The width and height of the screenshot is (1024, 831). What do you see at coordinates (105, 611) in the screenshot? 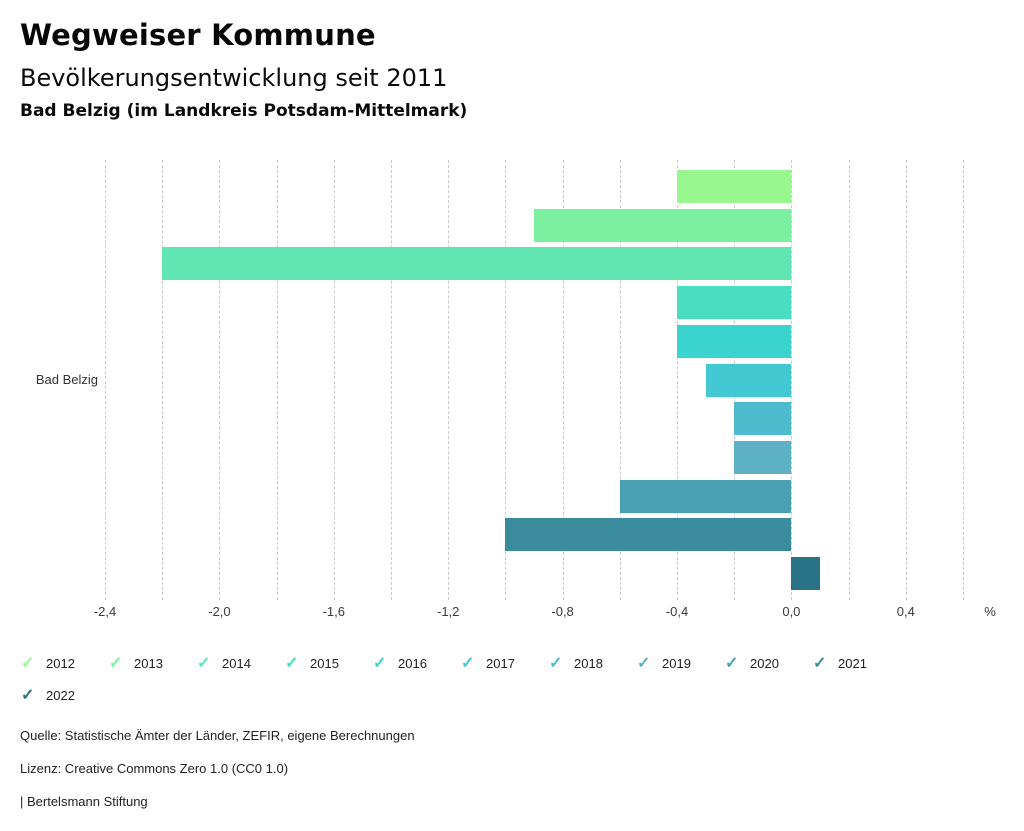
I see `x-tick-label: -2,4` at bounding box center [105, 611].